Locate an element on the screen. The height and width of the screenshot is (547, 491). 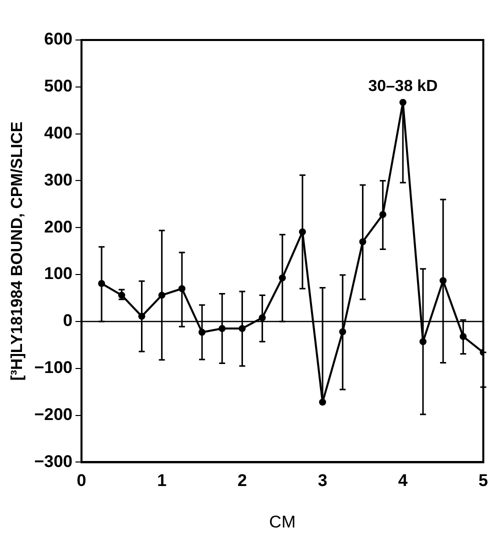
annotation: 30–38 kD is located at coordinates (403, 86).